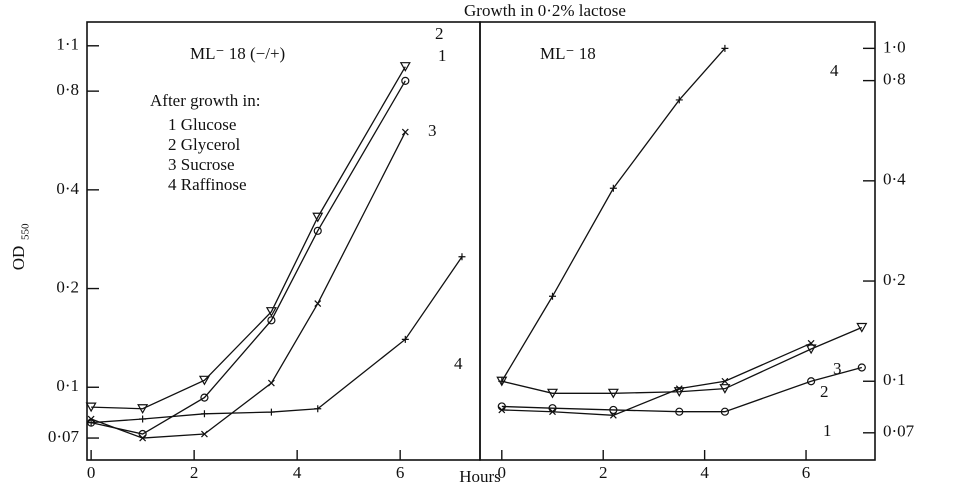 This screenshot has height=491, width=955. I want to click on legend-entry: 3 Sucrose, so click(201, 164).